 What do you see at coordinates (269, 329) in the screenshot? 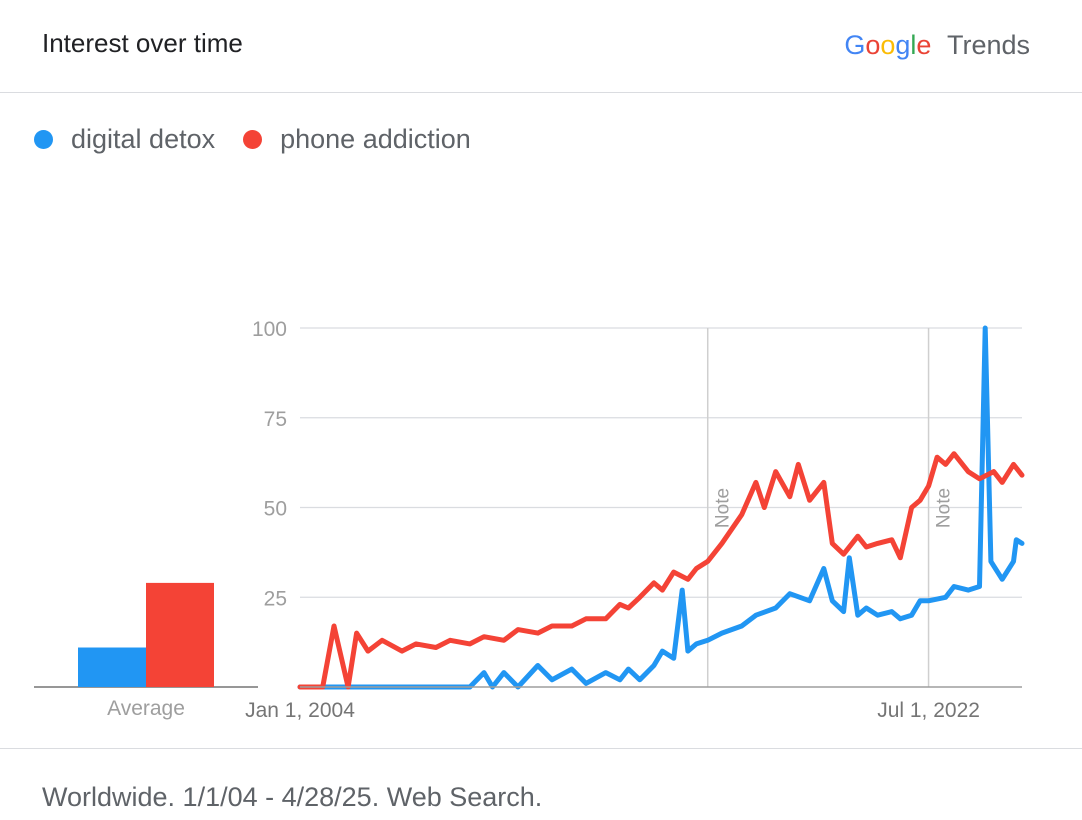
I see `y-tick-label: 100` at bounding box center [269, 329].